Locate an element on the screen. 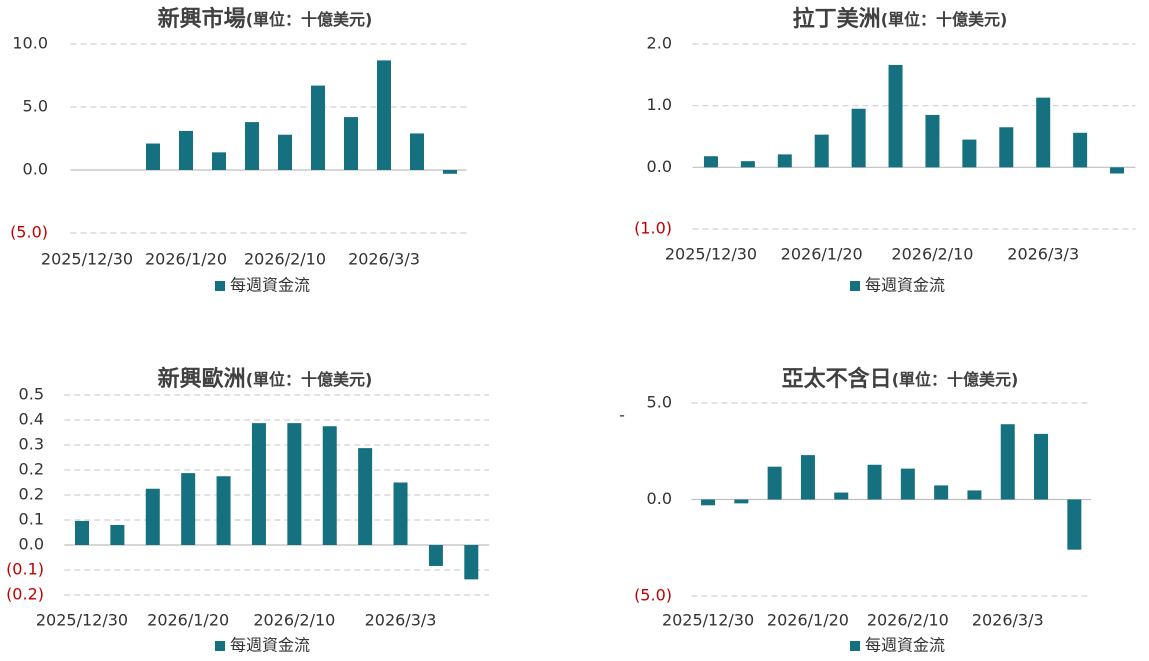 This screenshot has width=1149, height=661. title-main: 亞太不含日 is located at coordinates (837, 379).